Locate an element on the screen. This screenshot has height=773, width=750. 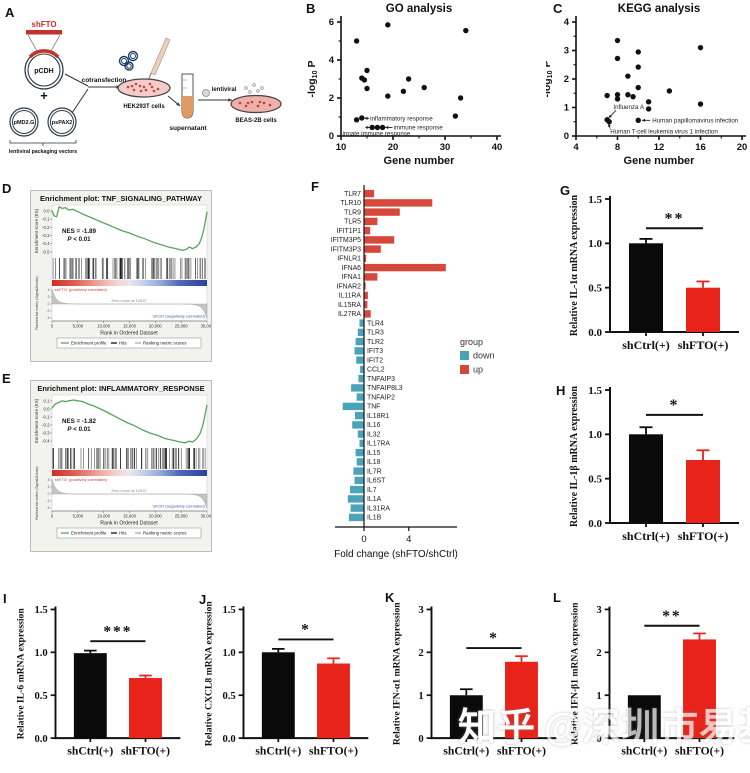
gene-label: IL1A is located at coordinates (374, 499).